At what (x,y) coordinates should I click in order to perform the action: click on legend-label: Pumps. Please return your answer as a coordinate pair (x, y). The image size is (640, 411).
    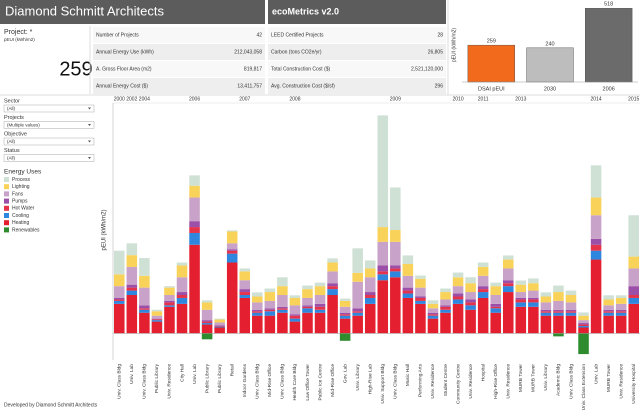
    Looking at the image, I should click on (20, 202).